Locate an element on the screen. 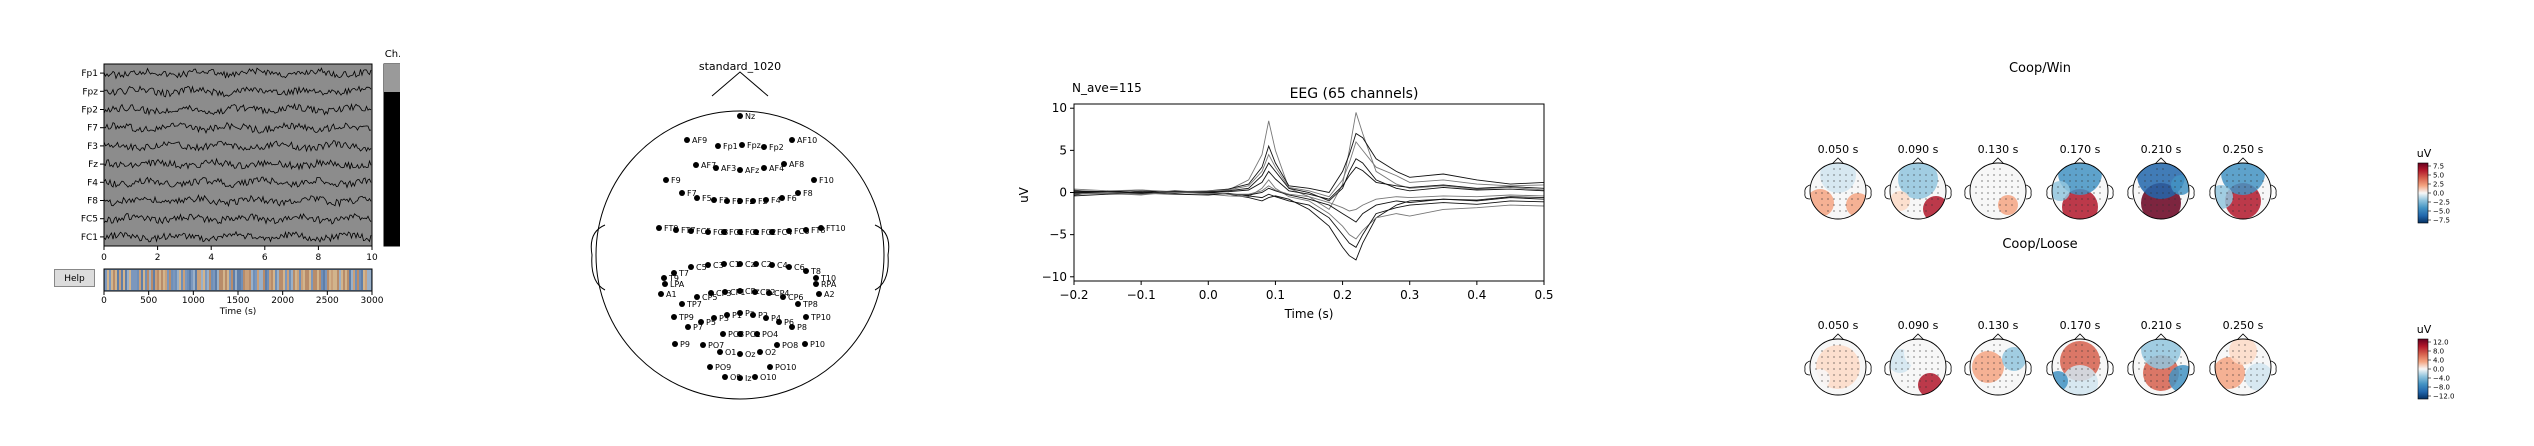  raw-traces is located at coordinates (237, 155).